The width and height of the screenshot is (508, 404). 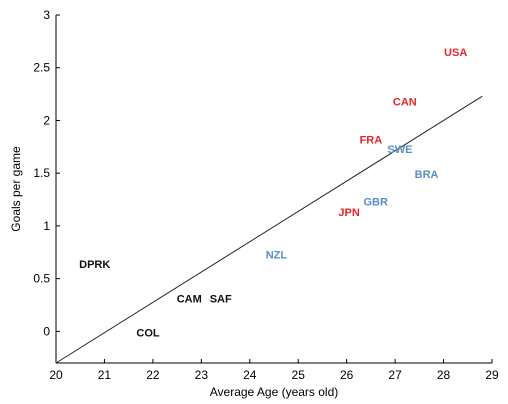 What do you see at coordinates (46, 226) in the screenshot?
I see `y-tick-label: 1` at bounding box center [46, 226].